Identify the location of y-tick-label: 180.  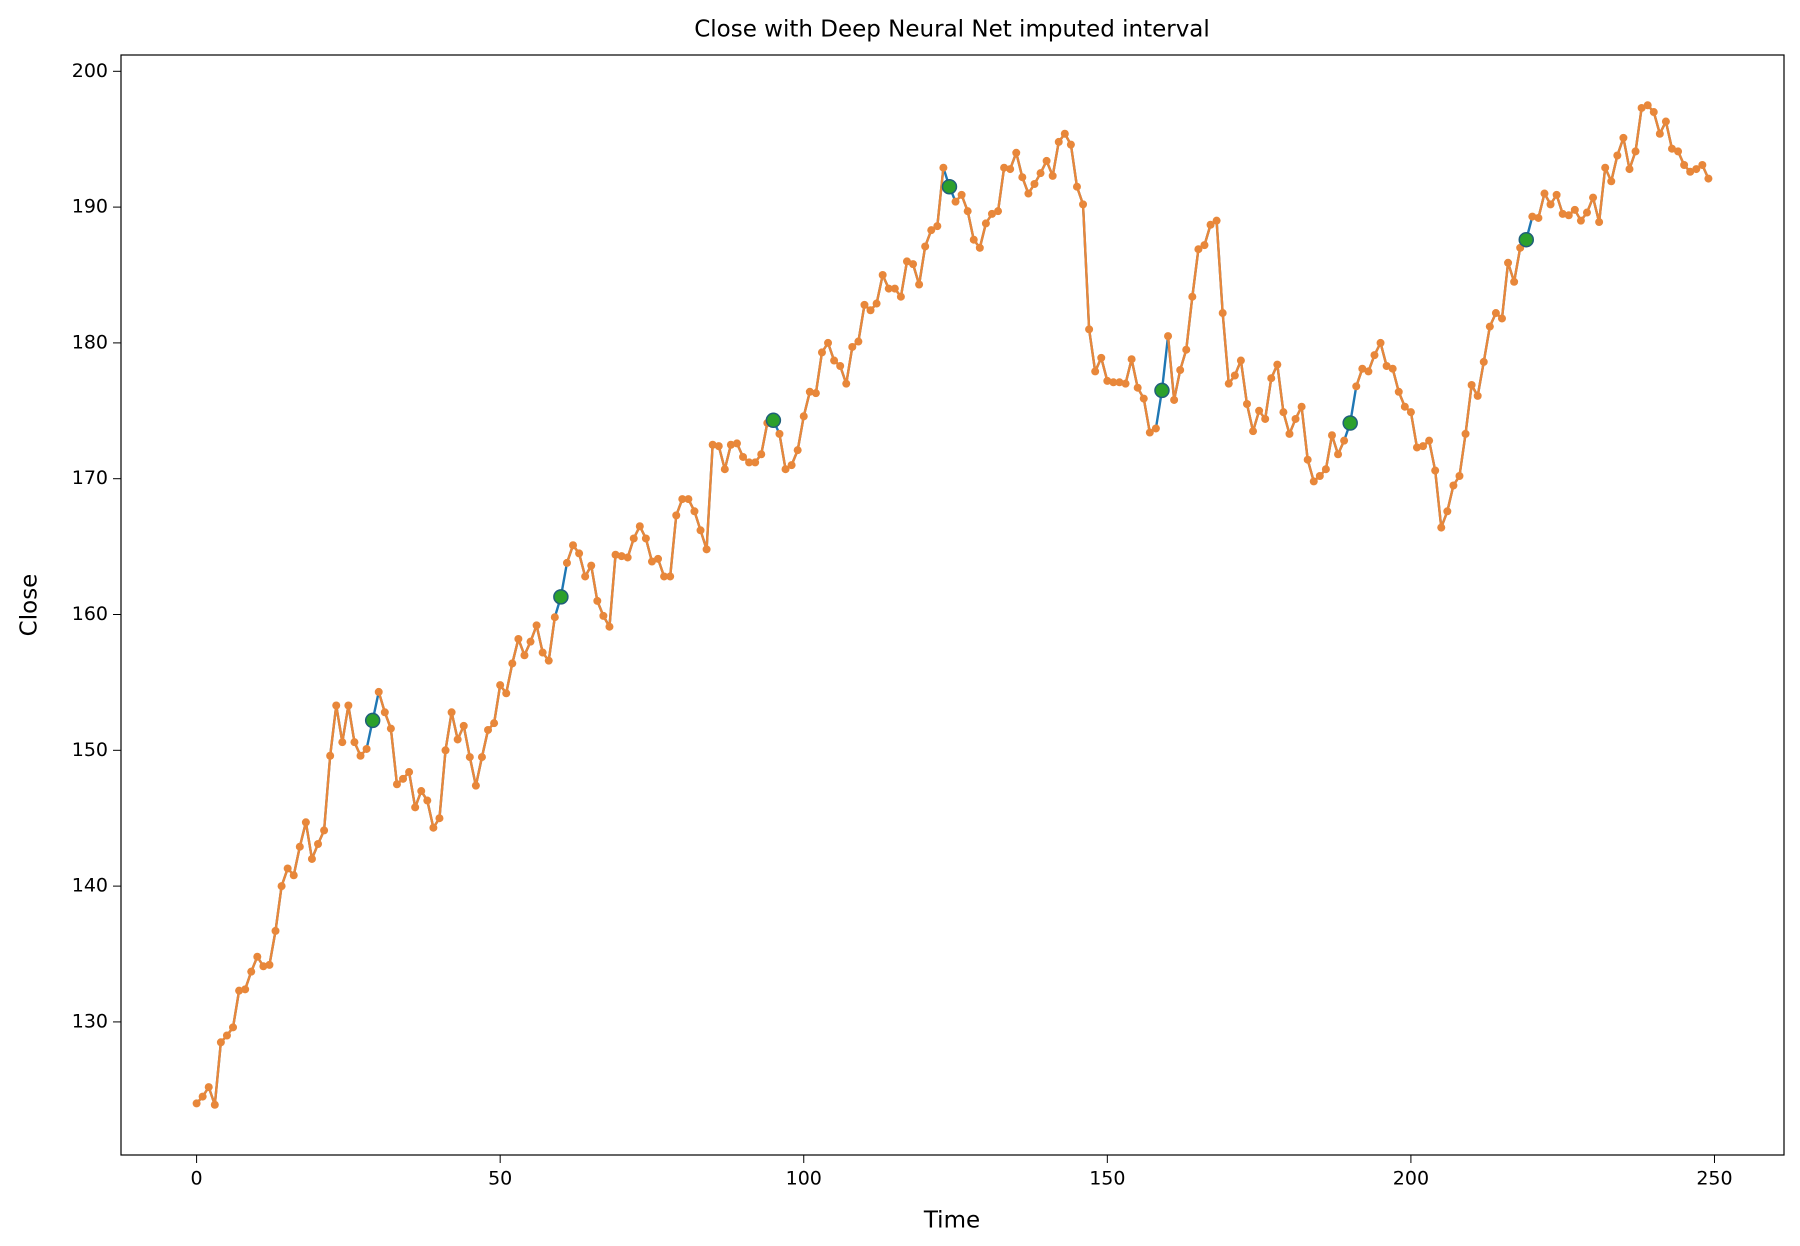
(90, 342).